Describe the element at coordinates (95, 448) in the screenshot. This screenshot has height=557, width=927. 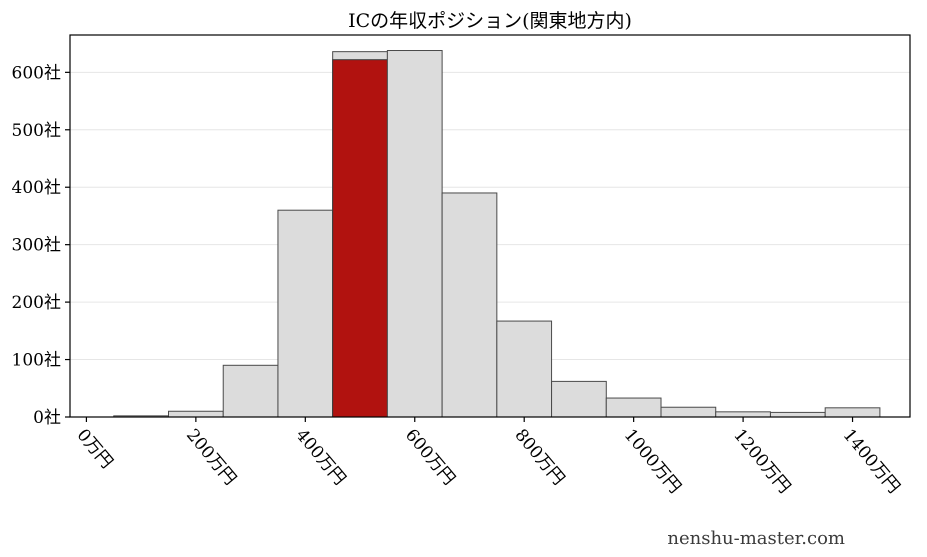
I see `x-tick-label: 0万円` at that location.